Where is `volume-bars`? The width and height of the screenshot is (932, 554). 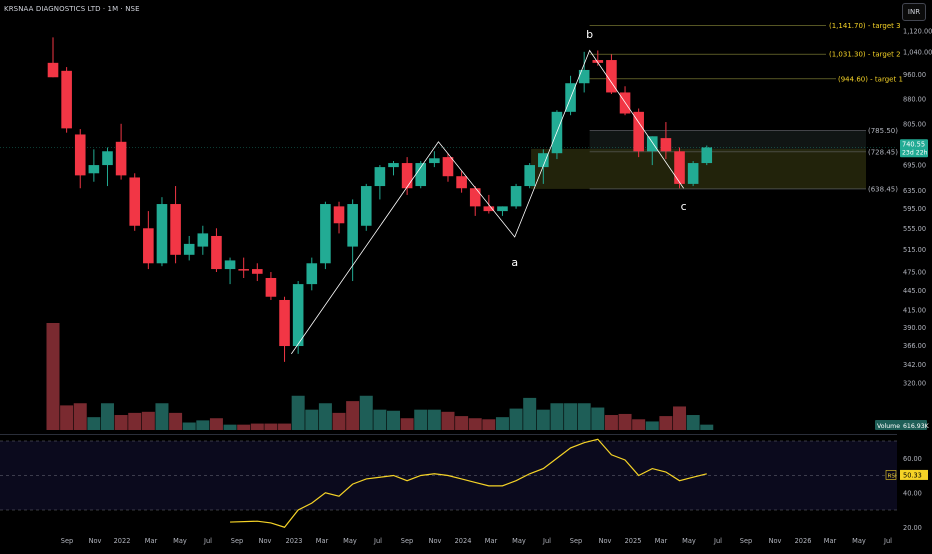
volume-bars is located at coordinates (380, 376).